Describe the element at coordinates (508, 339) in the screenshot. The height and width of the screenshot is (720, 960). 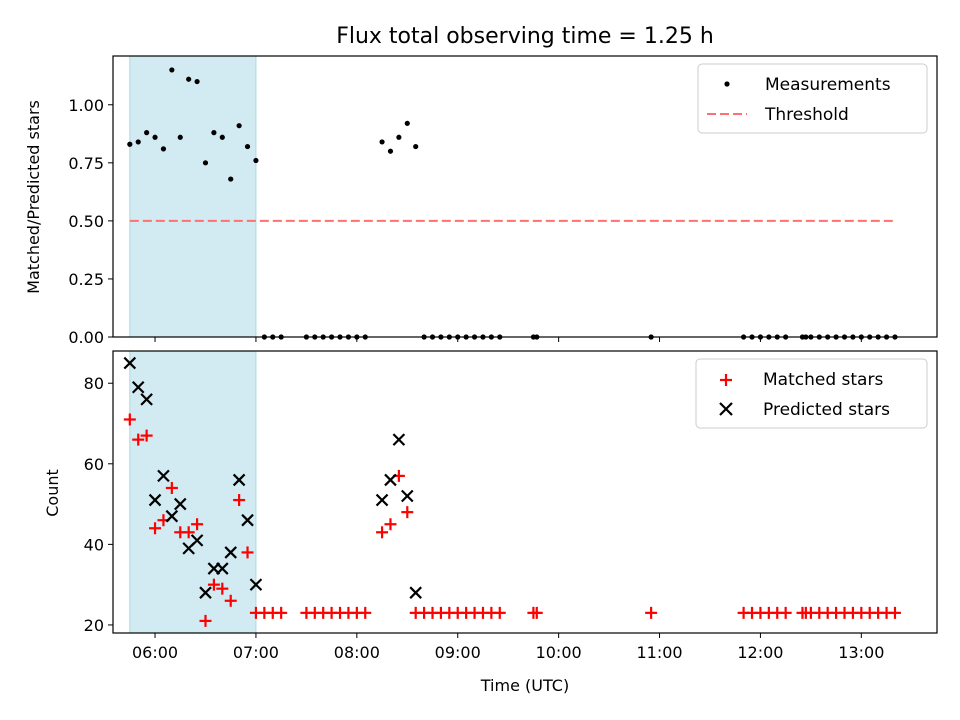
I see `top-x-axis-ticks` at that location.